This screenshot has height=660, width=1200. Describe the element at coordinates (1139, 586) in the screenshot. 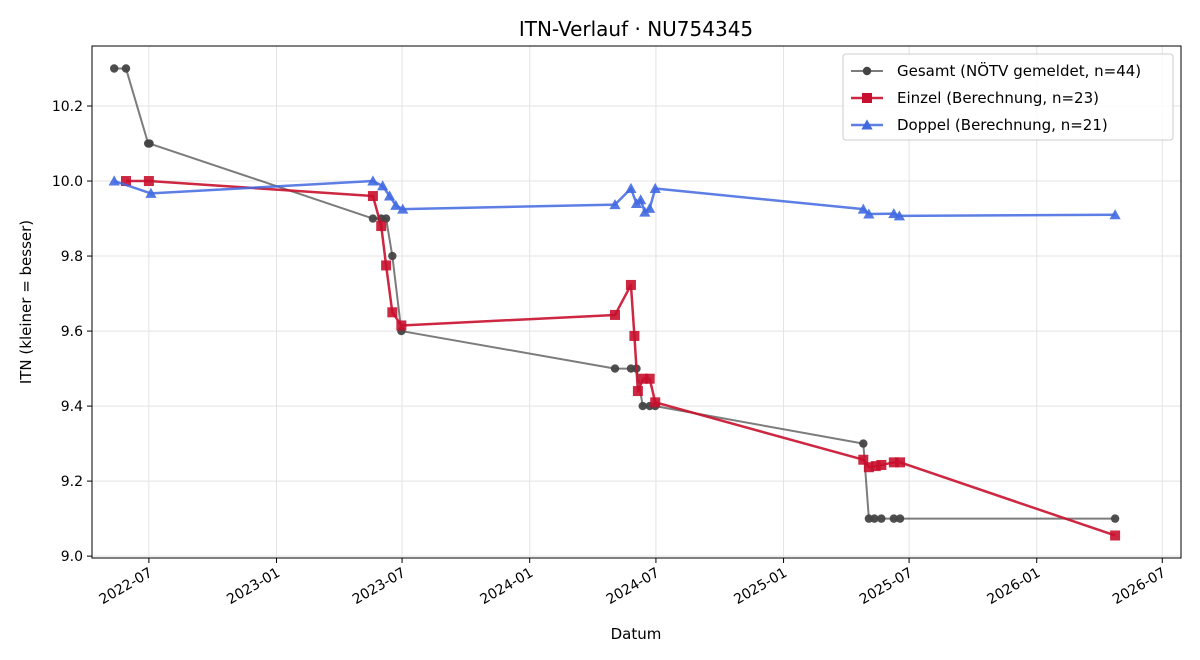

I see `x-tick-label: 2026-07` at that location.